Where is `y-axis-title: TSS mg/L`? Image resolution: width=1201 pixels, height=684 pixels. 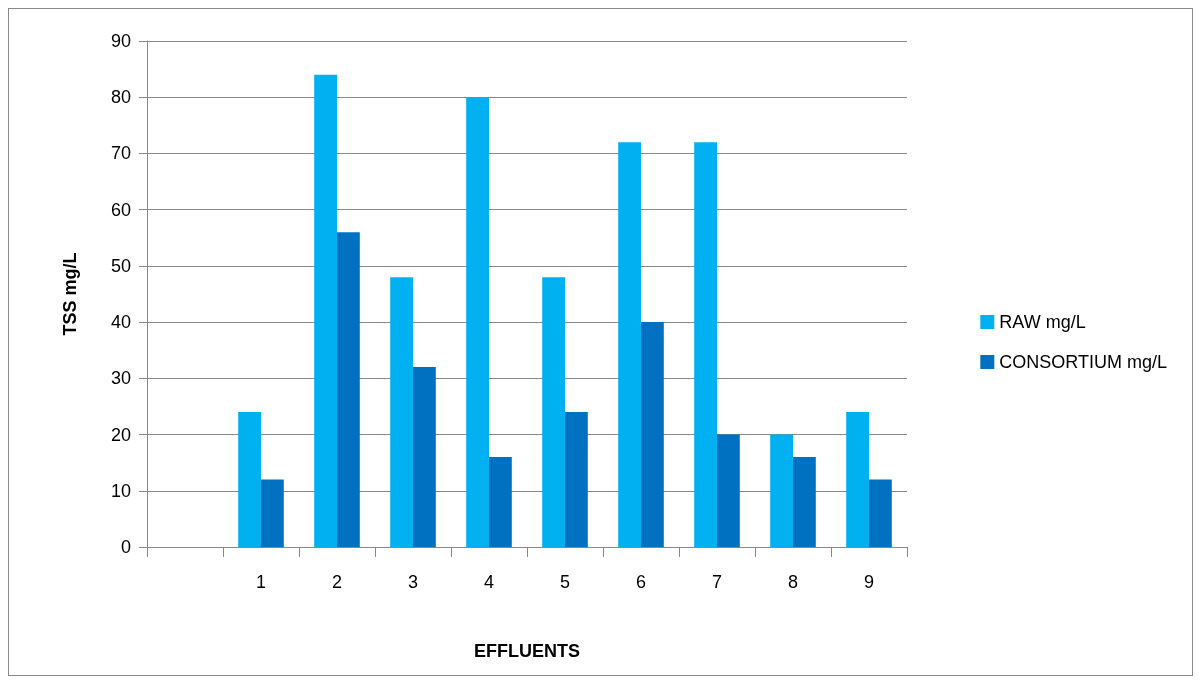
y-axis-title: TSS mg/L is located at coordinates (70, 294).